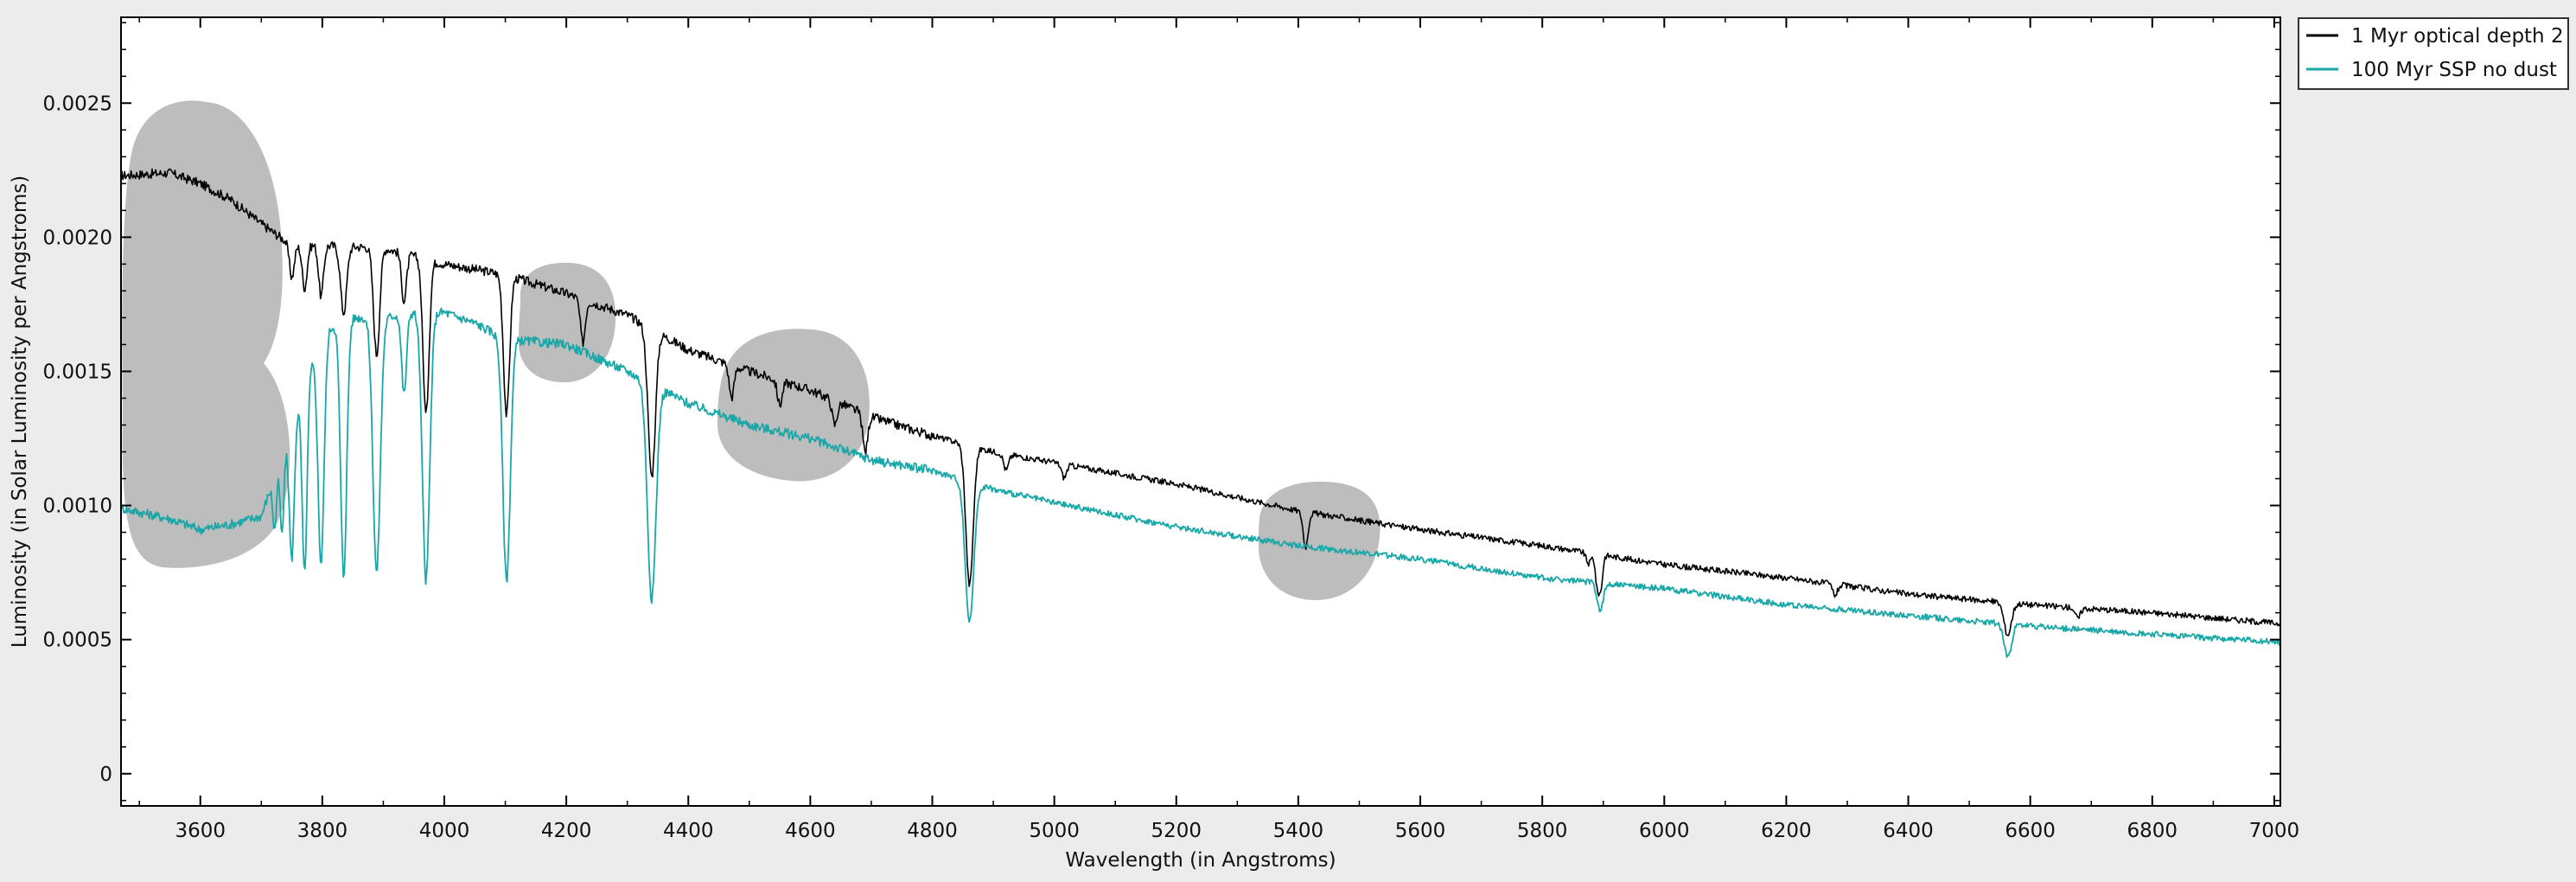 This screenshot has height=882, width=2576. Describe the element at coordinates (322, 831) in the screenshot. I see `x-tick-label: 3800` at that location.